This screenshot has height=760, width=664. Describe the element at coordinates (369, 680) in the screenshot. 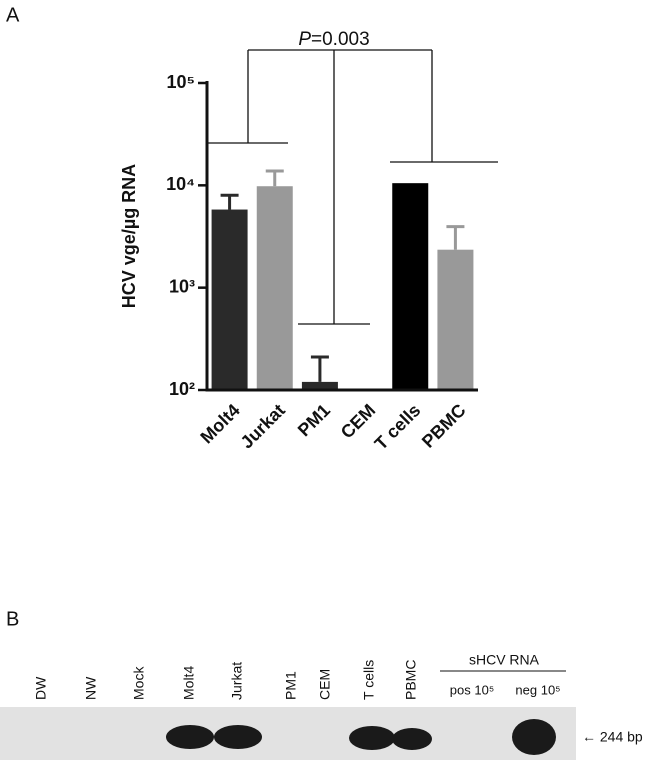

I see `lane-label: T cells` at that location.